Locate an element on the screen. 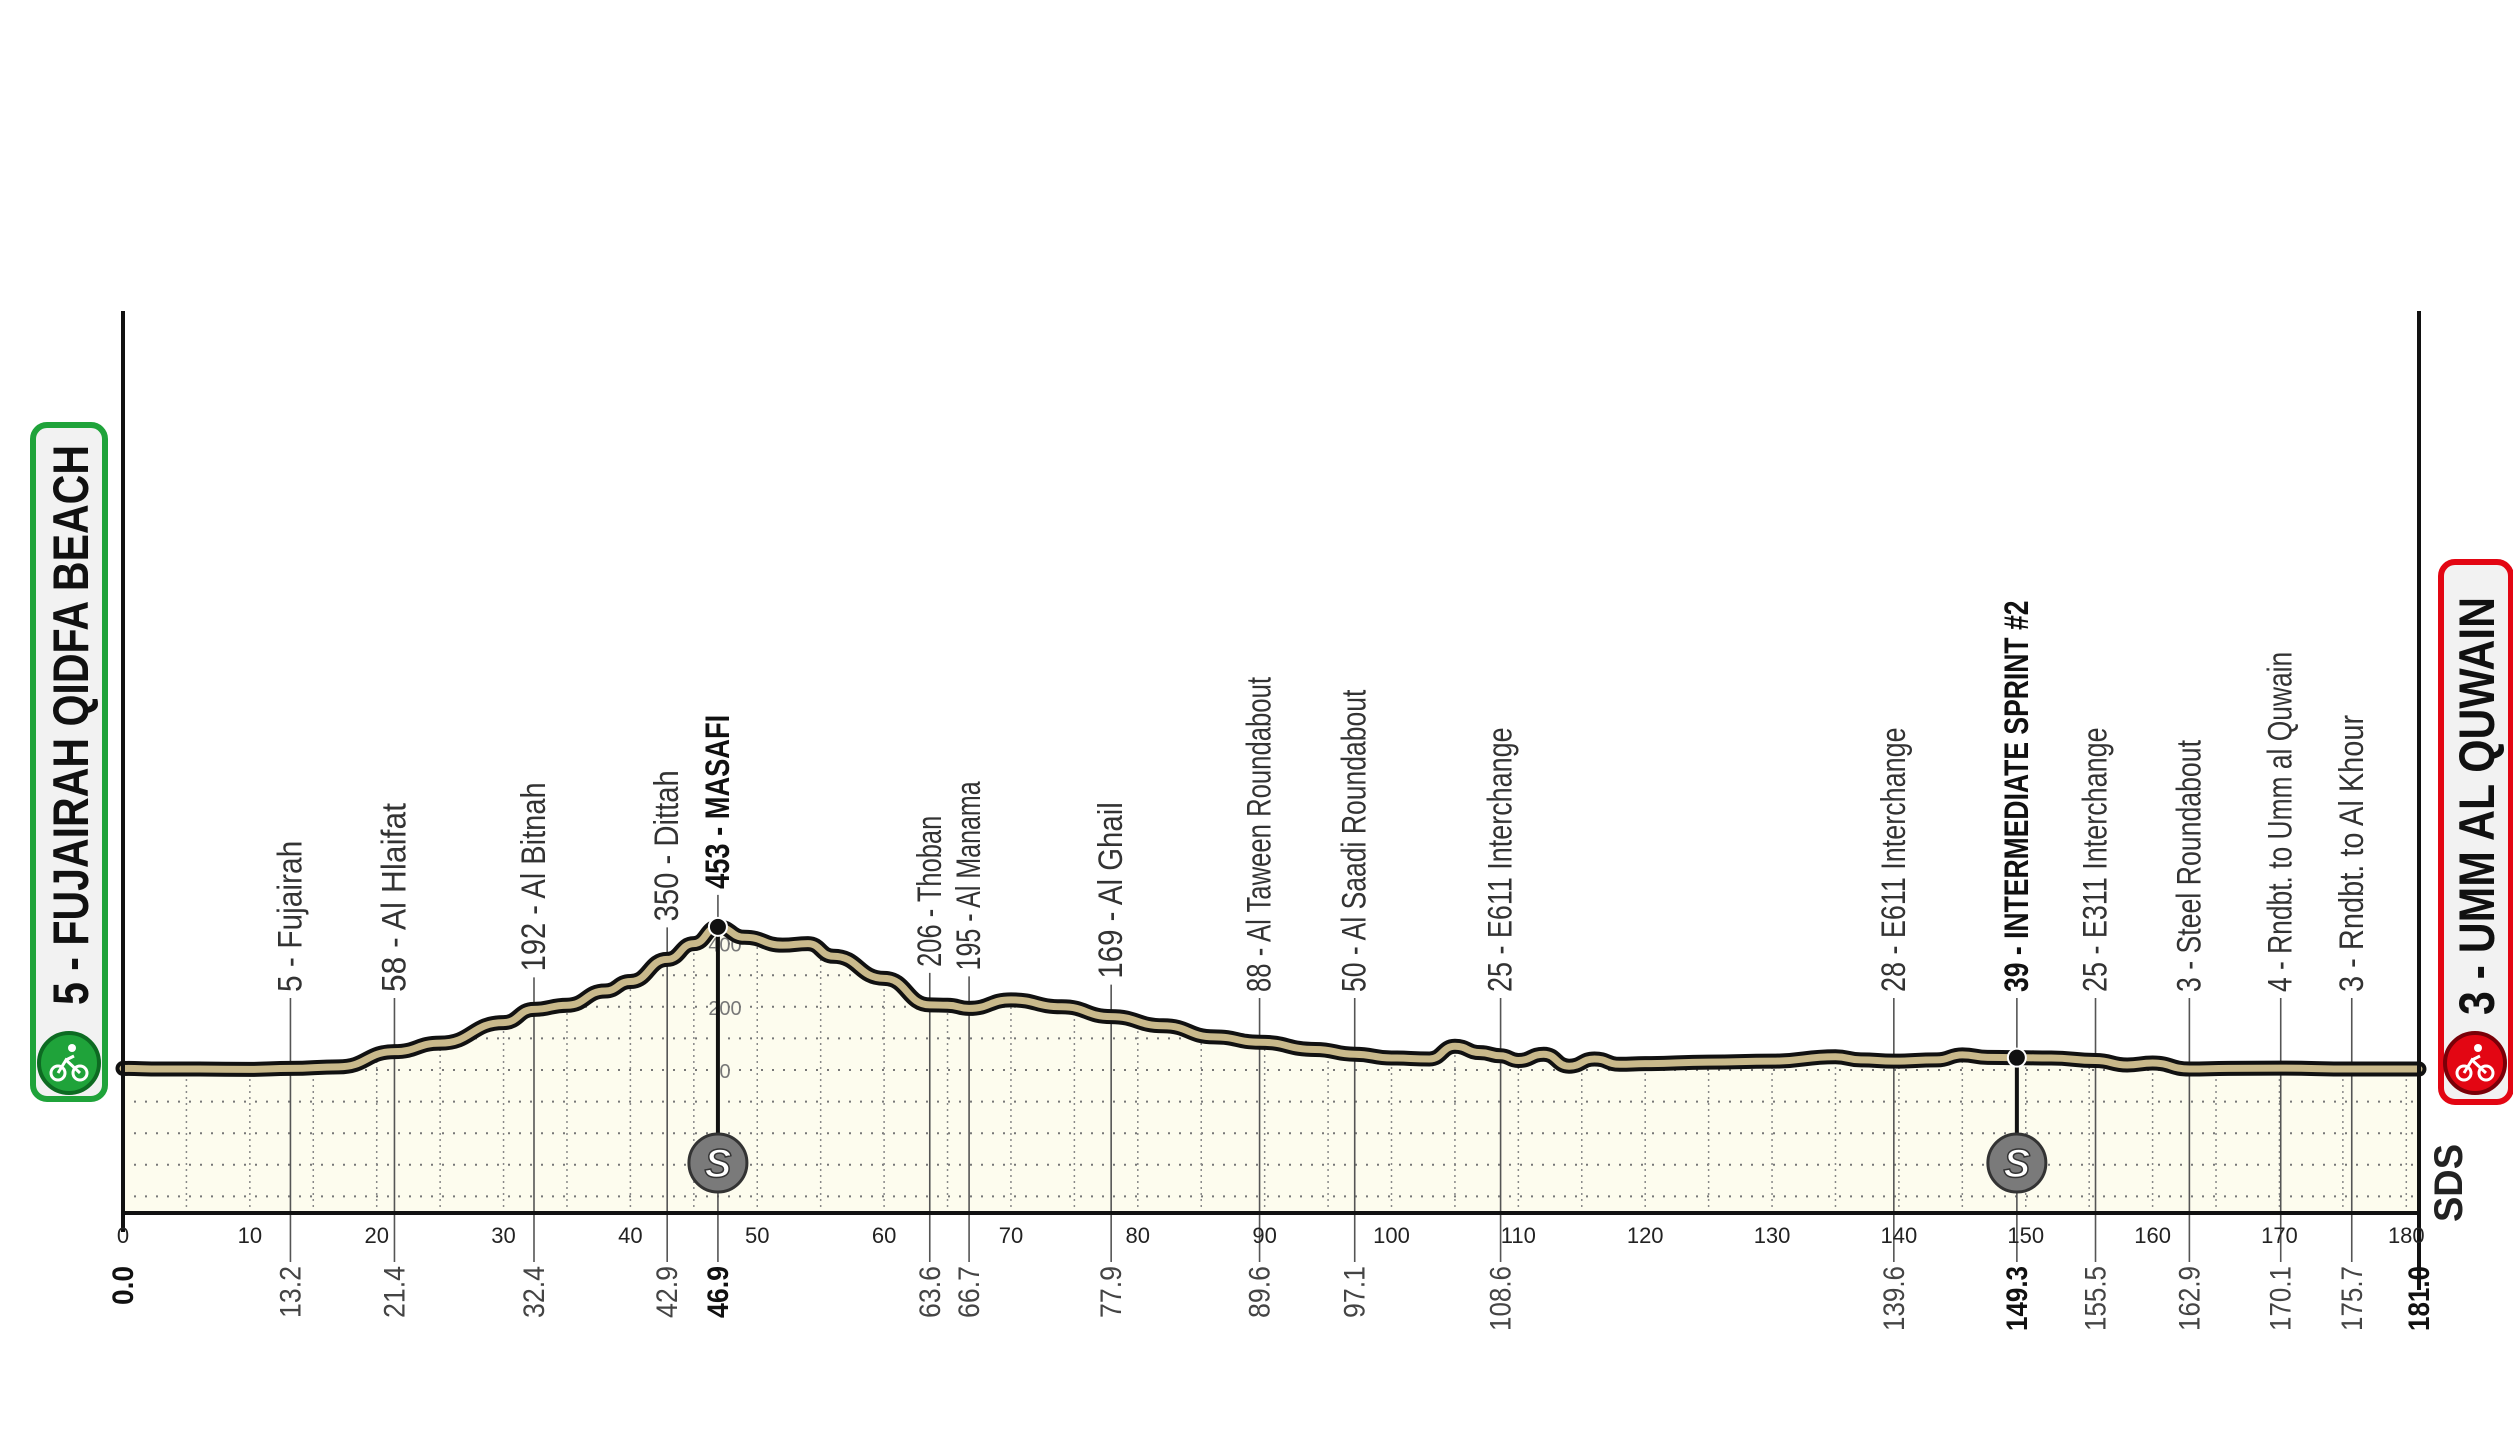  km-tick-label: 120 is located at coordinates (1645, 1235).